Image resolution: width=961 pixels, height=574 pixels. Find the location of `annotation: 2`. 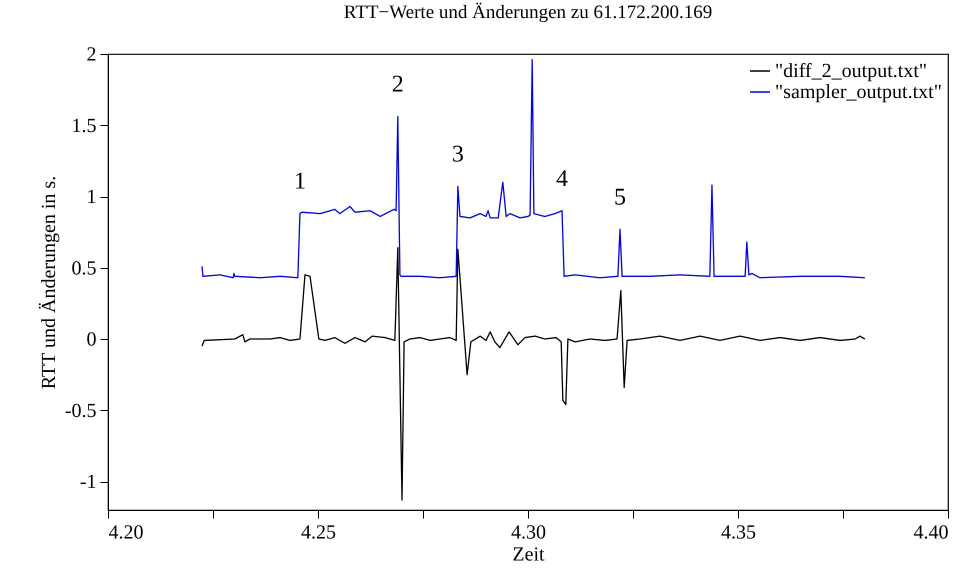

annotation: 2 is located at coordinates (398, 85).